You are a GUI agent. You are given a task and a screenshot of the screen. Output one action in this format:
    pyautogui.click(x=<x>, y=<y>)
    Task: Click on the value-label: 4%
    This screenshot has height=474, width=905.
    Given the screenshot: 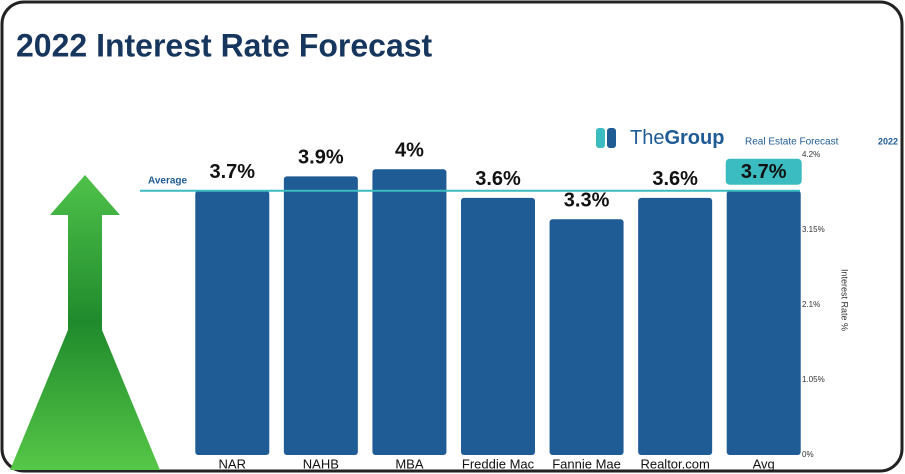 What is the action you would take?
    pyautogui.click(x=409, y=151)
    